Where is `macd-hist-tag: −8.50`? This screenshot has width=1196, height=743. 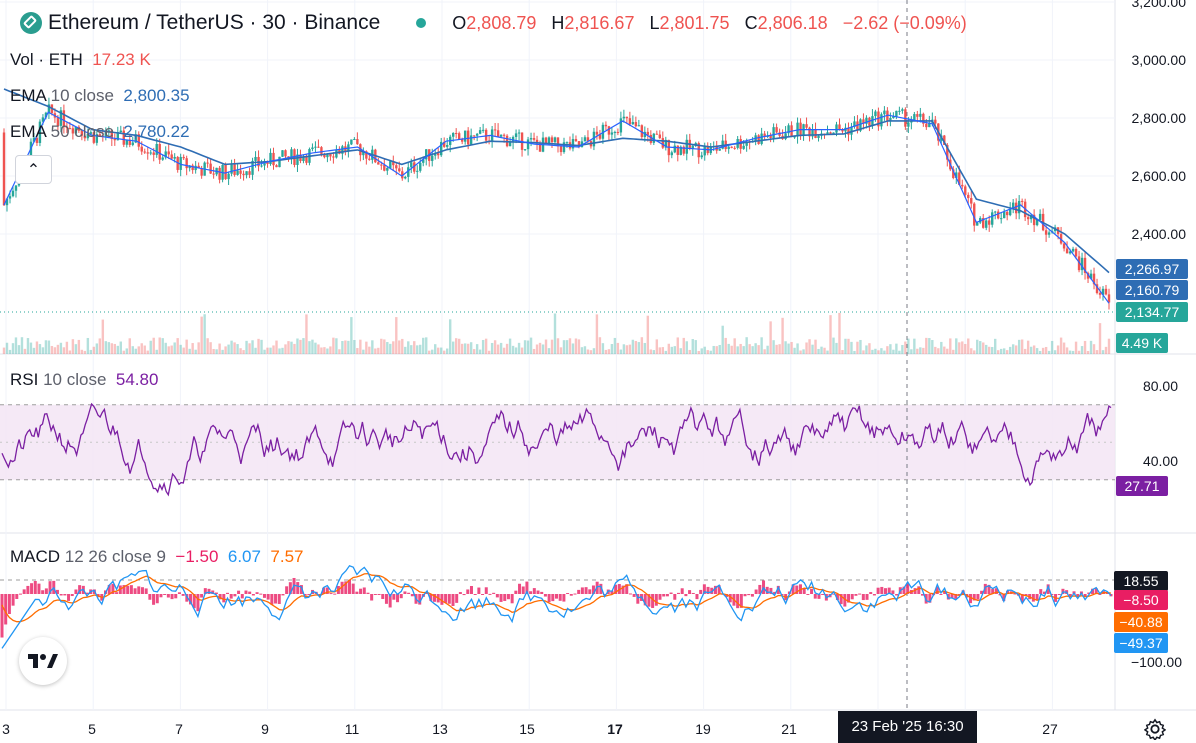 macd-hist-tag: −8.50 is located at coordinates (1141, 600).